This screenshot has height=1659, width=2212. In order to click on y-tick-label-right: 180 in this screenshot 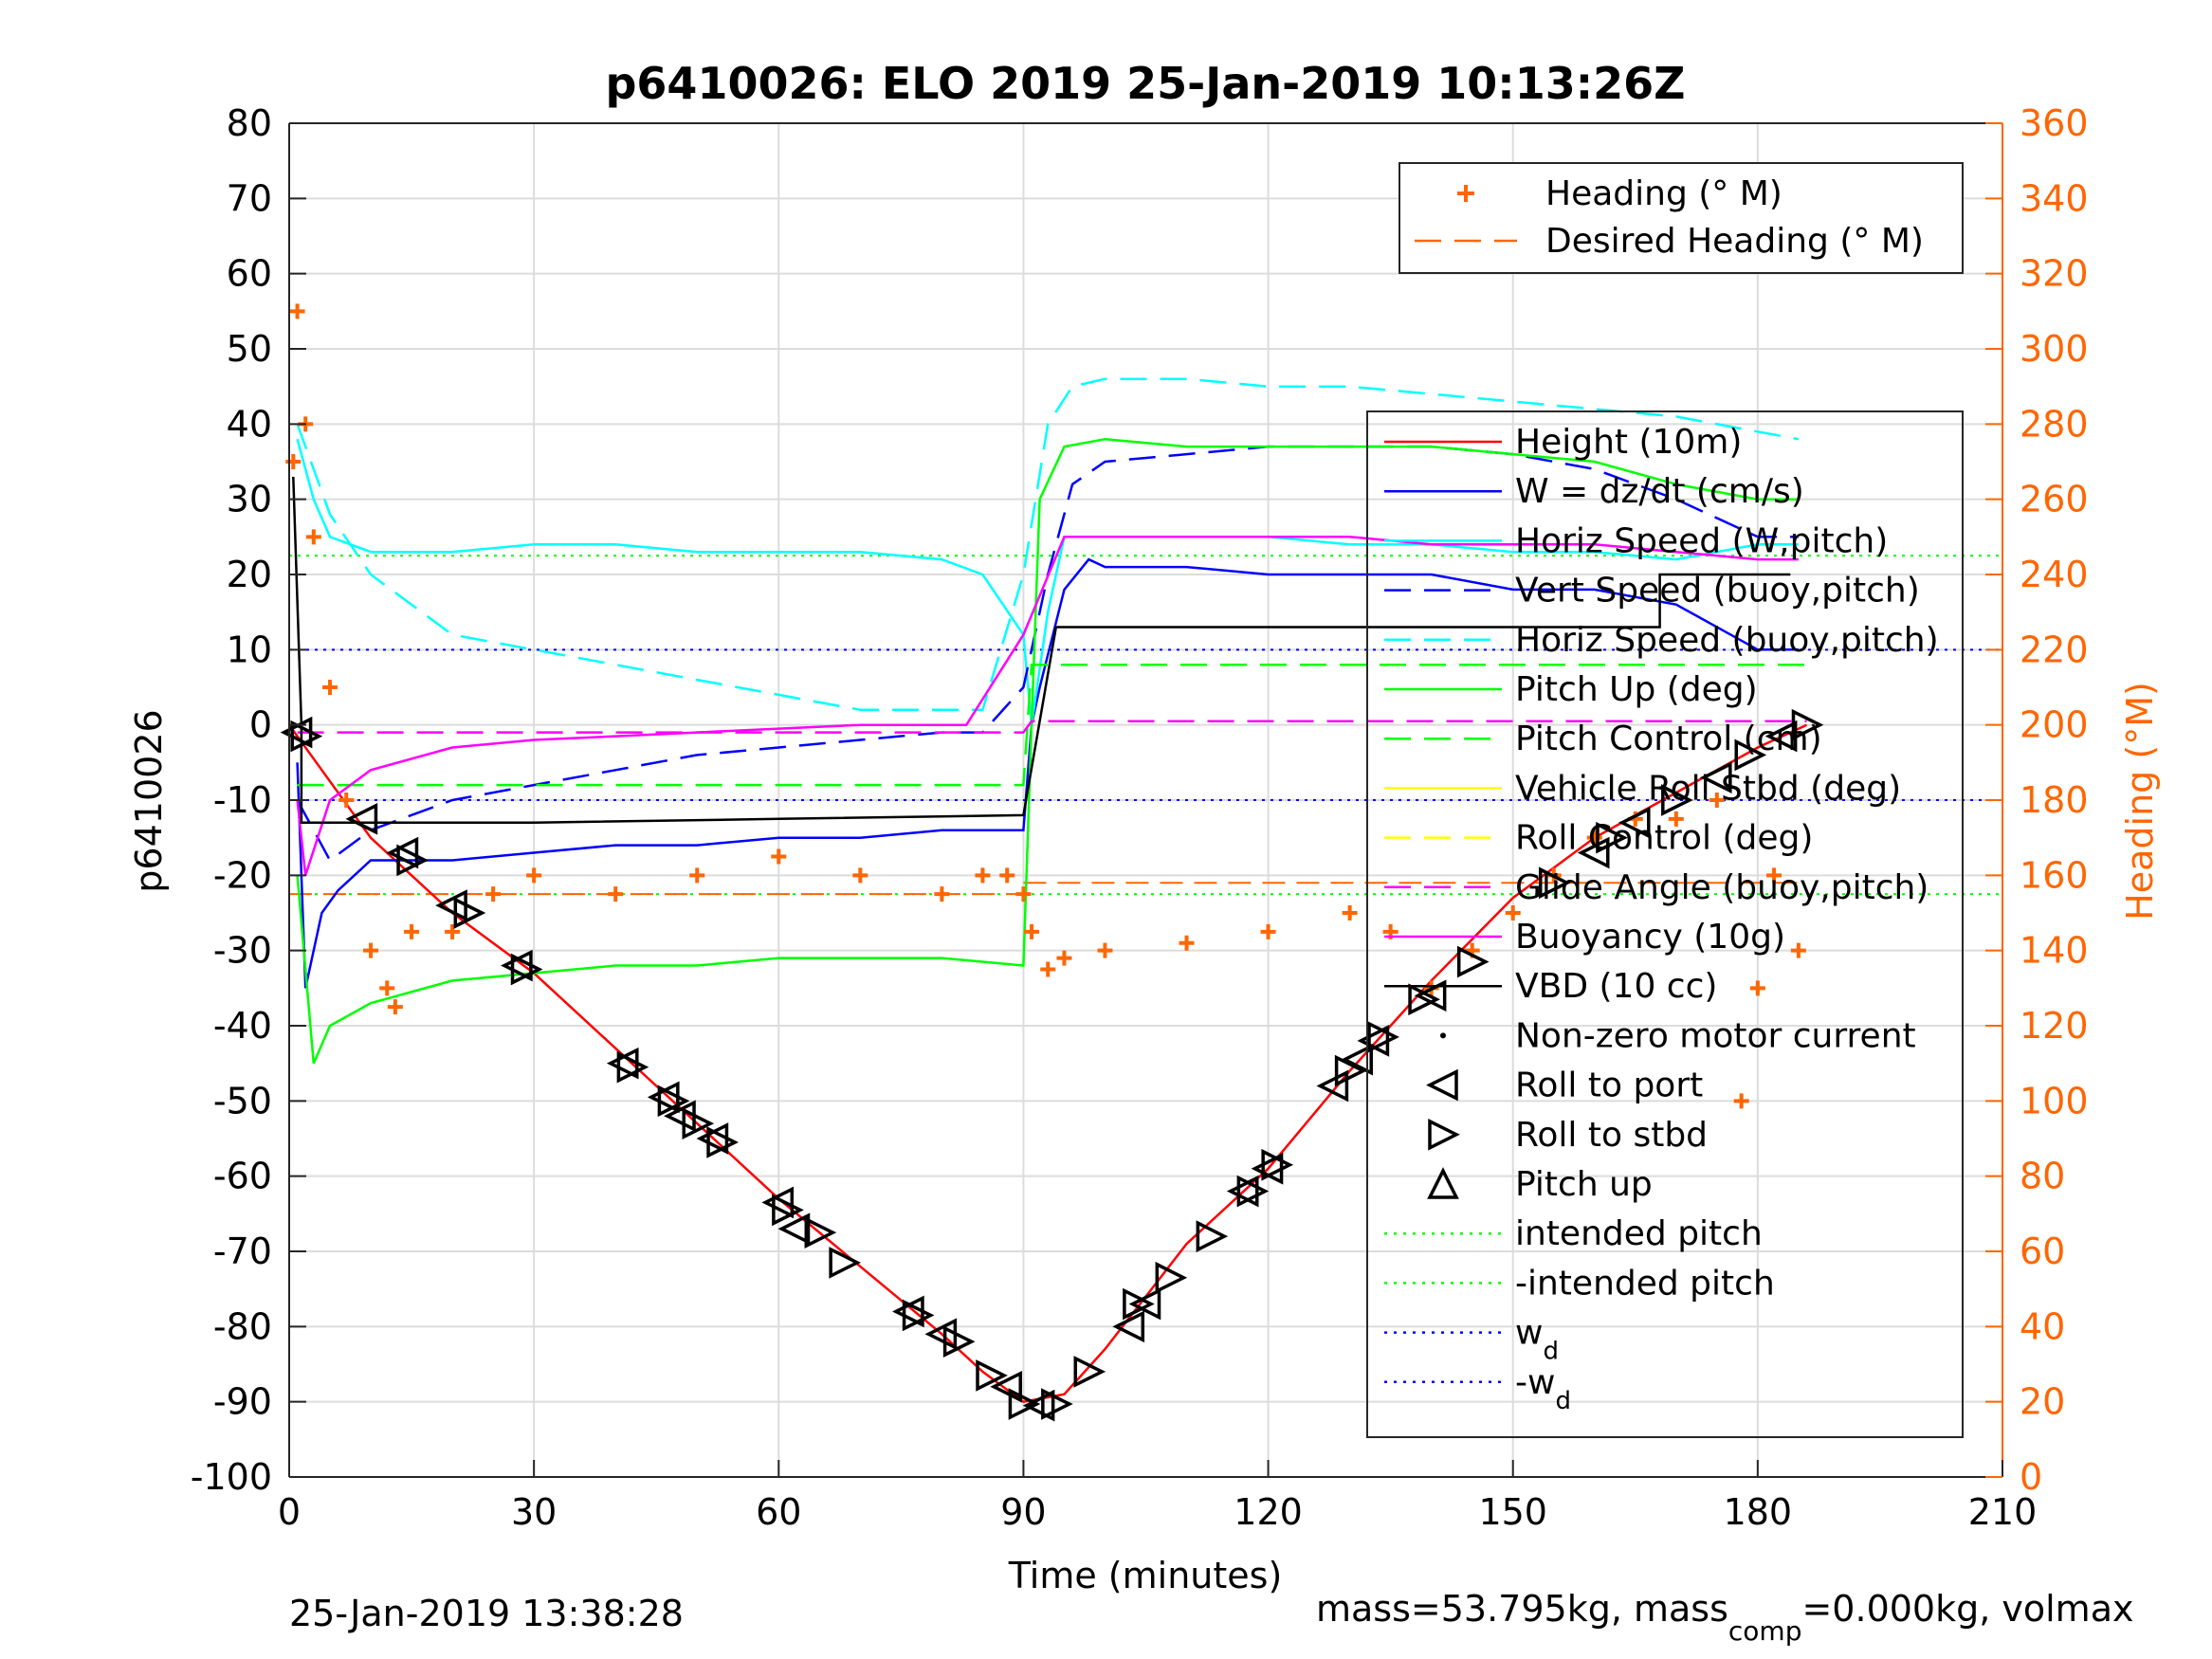, I will do `click(2054, 800)`.